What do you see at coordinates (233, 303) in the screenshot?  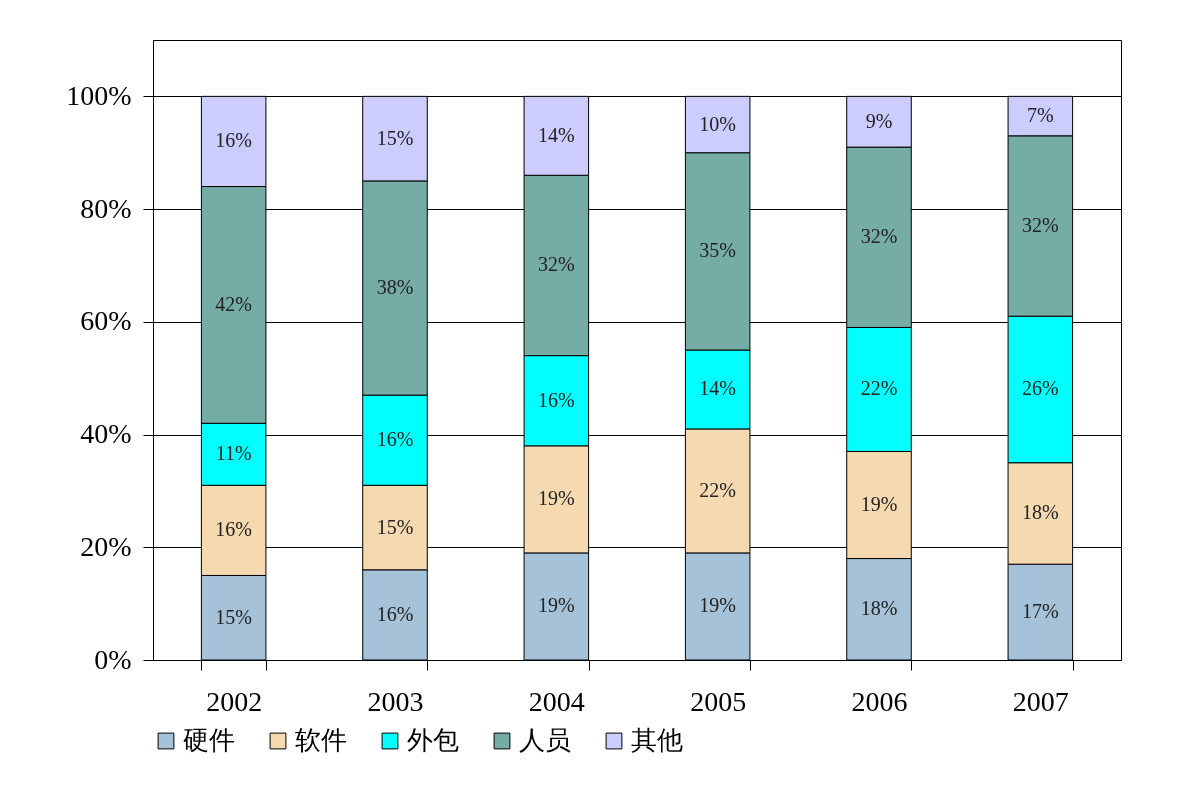 I see `data-label: 42%` at bounding box center [233, 303].